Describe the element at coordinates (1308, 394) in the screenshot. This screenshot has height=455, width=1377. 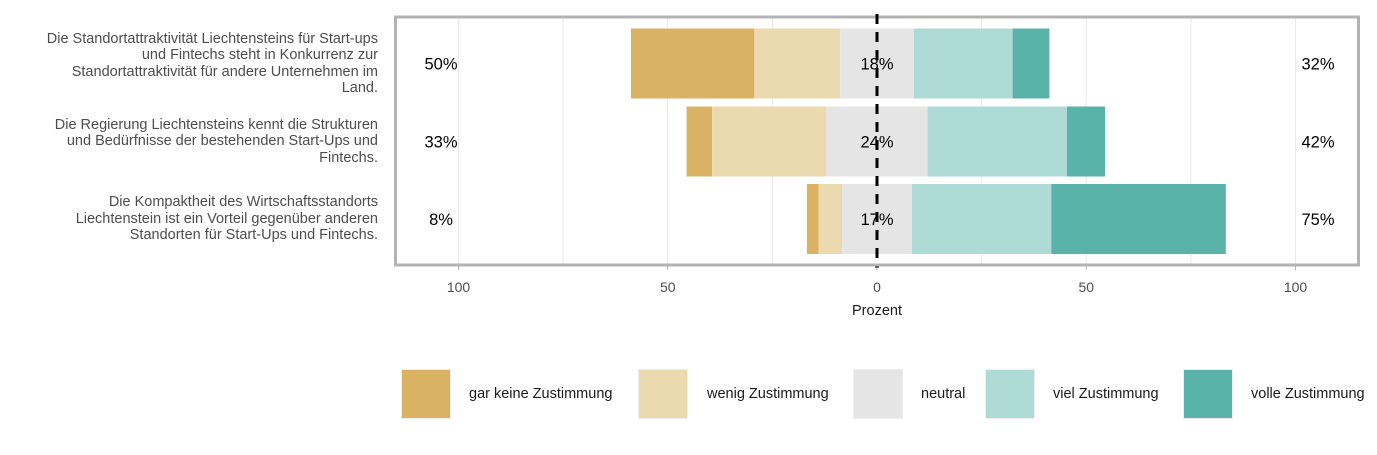
I see `legend-label: volle Zustimmung` at that location.